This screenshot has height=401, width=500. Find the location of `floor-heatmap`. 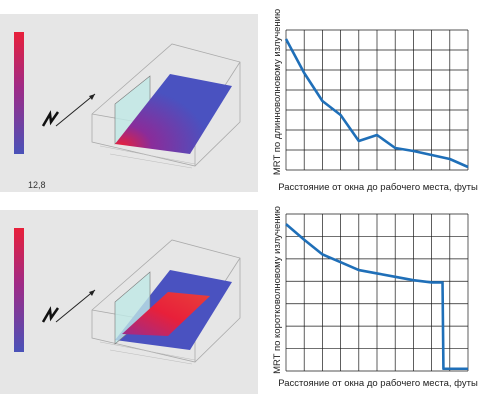

floor-heatmap is located at coordinates (173, 114).